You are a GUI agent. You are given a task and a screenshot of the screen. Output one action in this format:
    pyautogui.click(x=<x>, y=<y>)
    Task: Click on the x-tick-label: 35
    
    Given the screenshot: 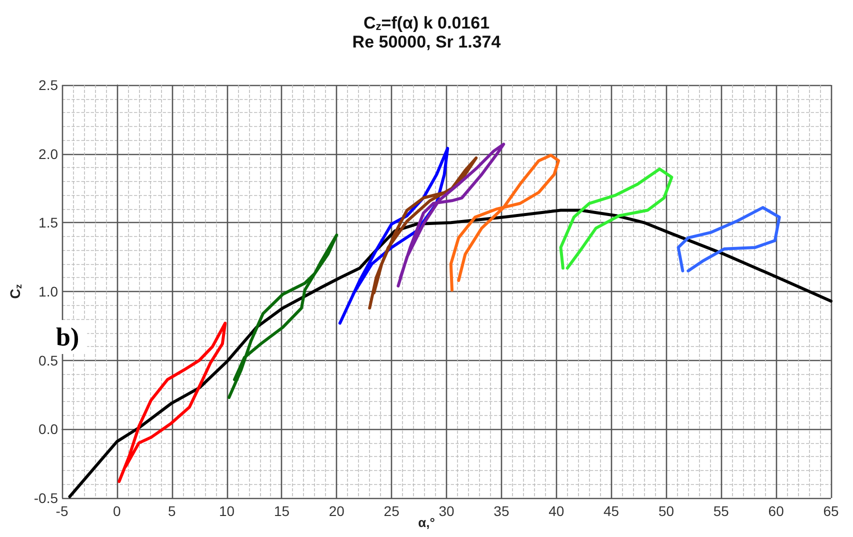 What is the action you would take?
    pyautogui.click(x=502, y=511)
    